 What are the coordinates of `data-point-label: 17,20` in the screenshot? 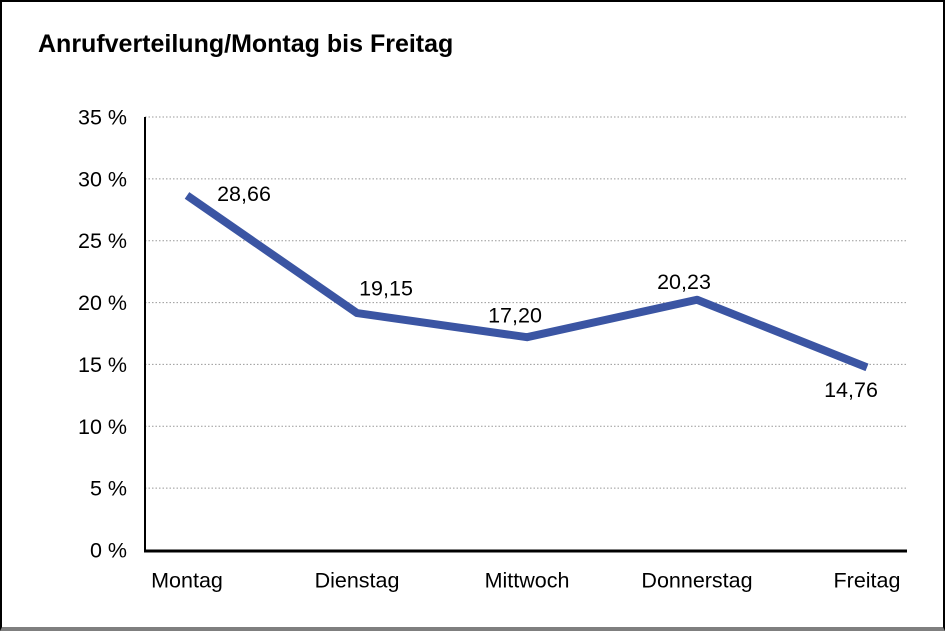 It's located at (515, 316).